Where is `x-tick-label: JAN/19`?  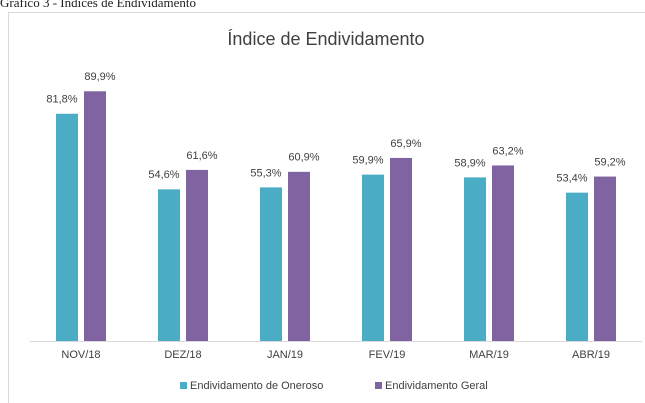 x-tick-label: JAN/19 is located at coordinates (285, 355).